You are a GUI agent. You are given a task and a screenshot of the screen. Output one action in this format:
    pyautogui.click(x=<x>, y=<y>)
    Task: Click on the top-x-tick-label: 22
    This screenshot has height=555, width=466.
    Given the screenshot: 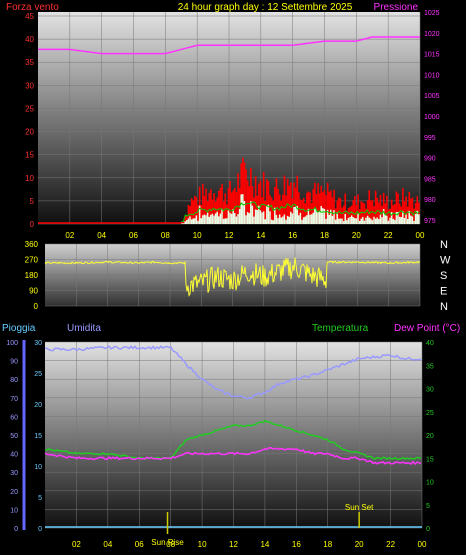 What is the action you would take?
    pyautogui.click(x=388, y=235)
    